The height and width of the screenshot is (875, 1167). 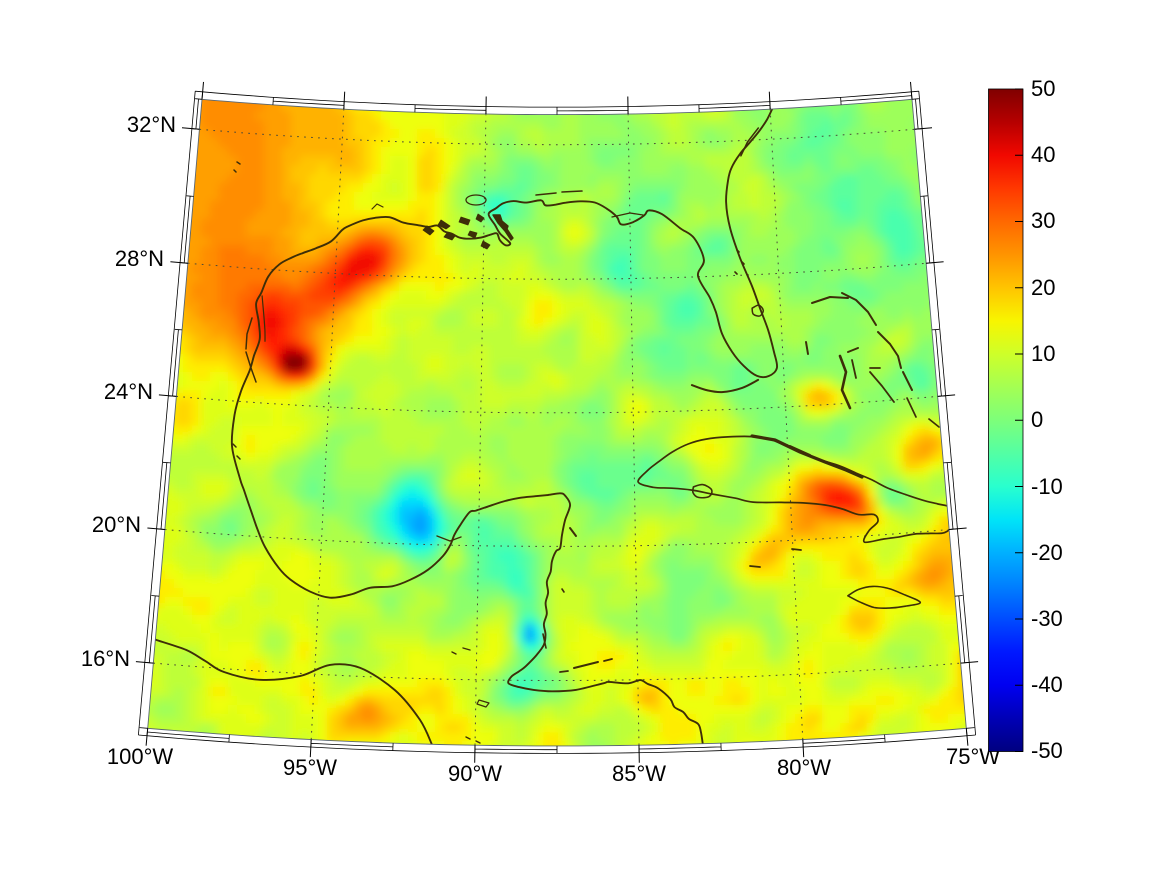 I want to click on svg-text: 20°N, so click(x=116, y=524).